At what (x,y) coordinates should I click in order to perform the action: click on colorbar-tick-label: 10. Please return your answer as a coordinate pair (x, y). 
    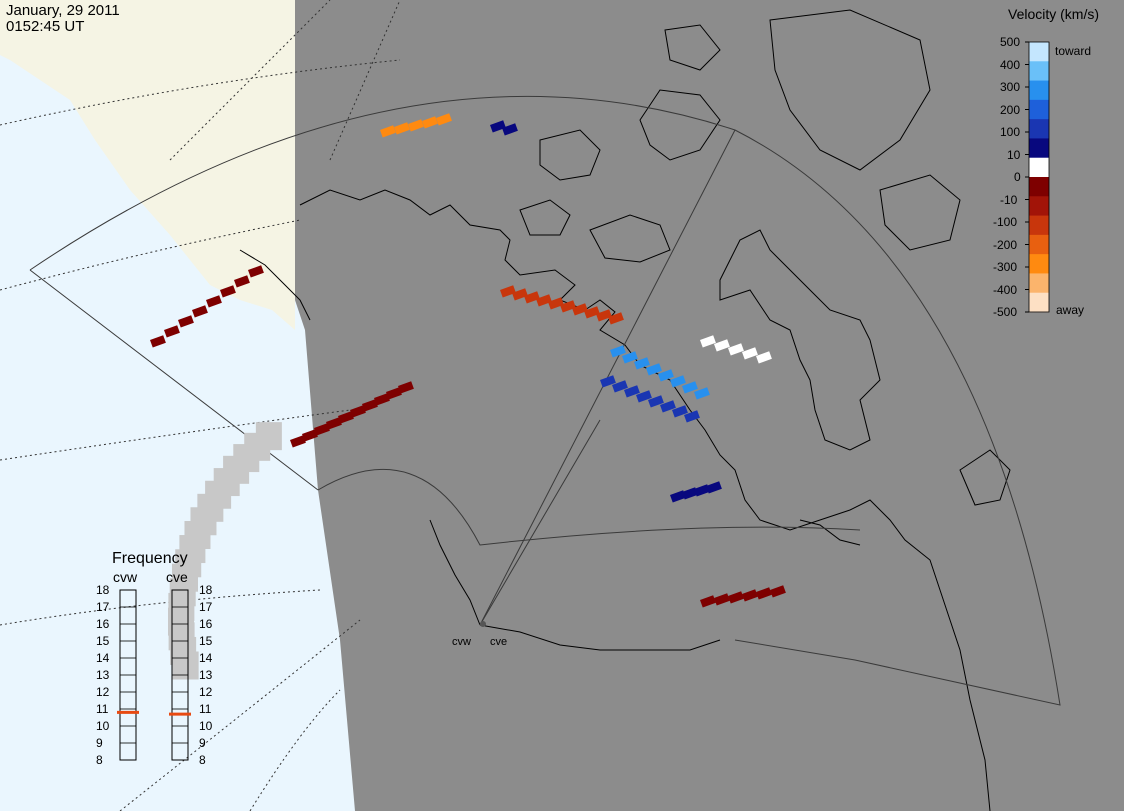
    Looking at the image, I should click on (1014, 154).